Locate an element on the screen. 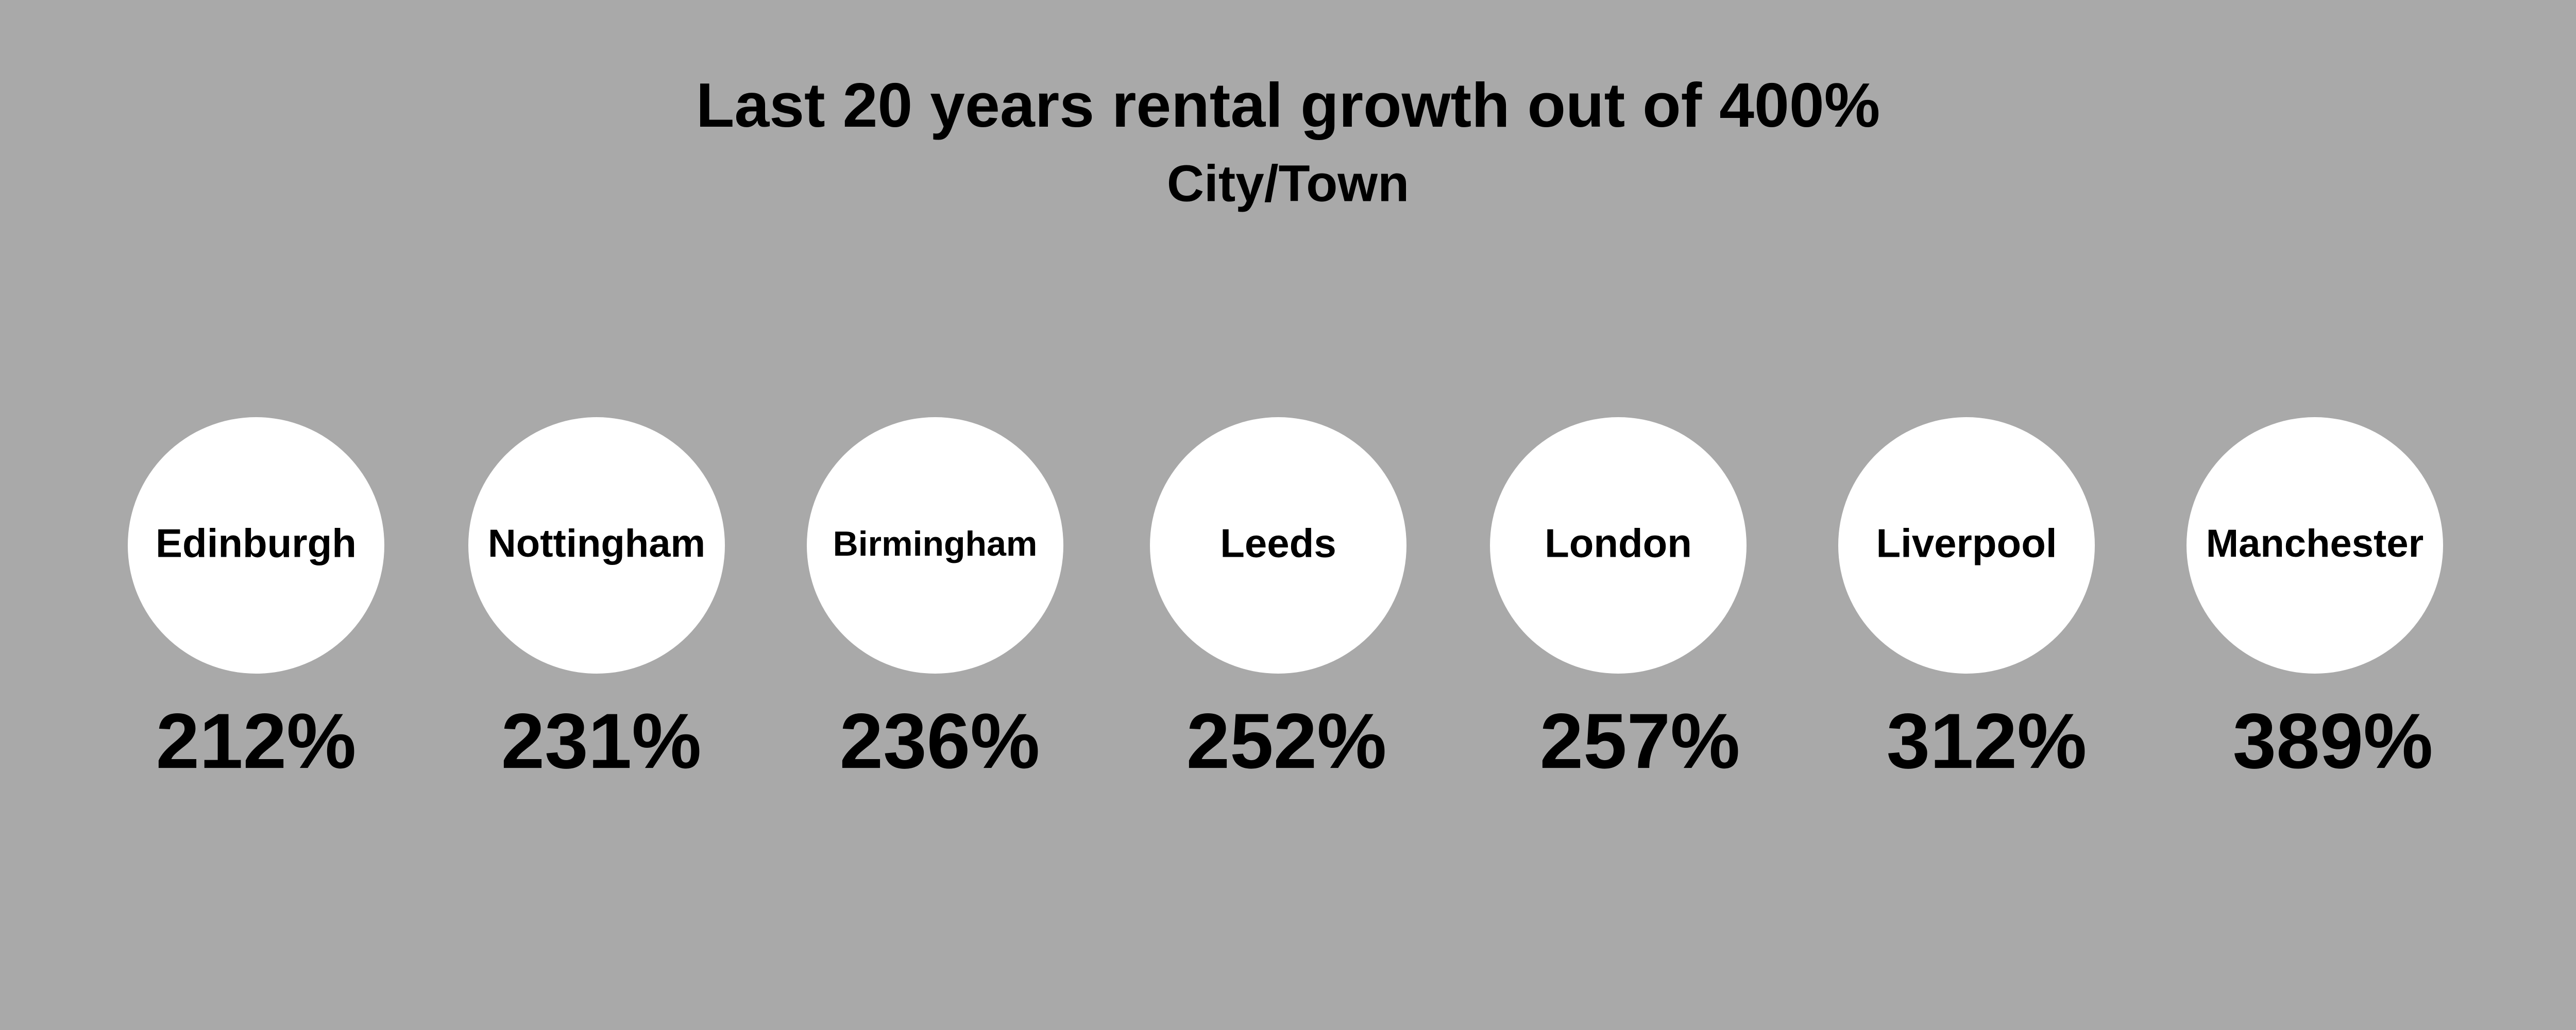 This screenshot has height=1030, width=2576. city-label: Liverpool is located at coordinates (1966, 544).